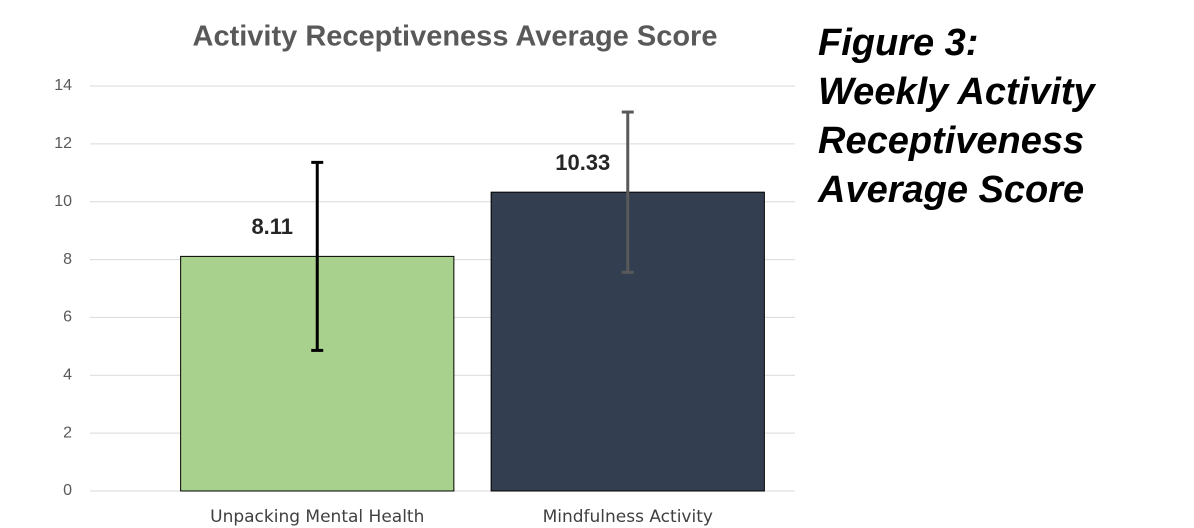  Describe the element at coordinates (63, 201) in the screenshot. I see `y-tick-label: 10` at that location.